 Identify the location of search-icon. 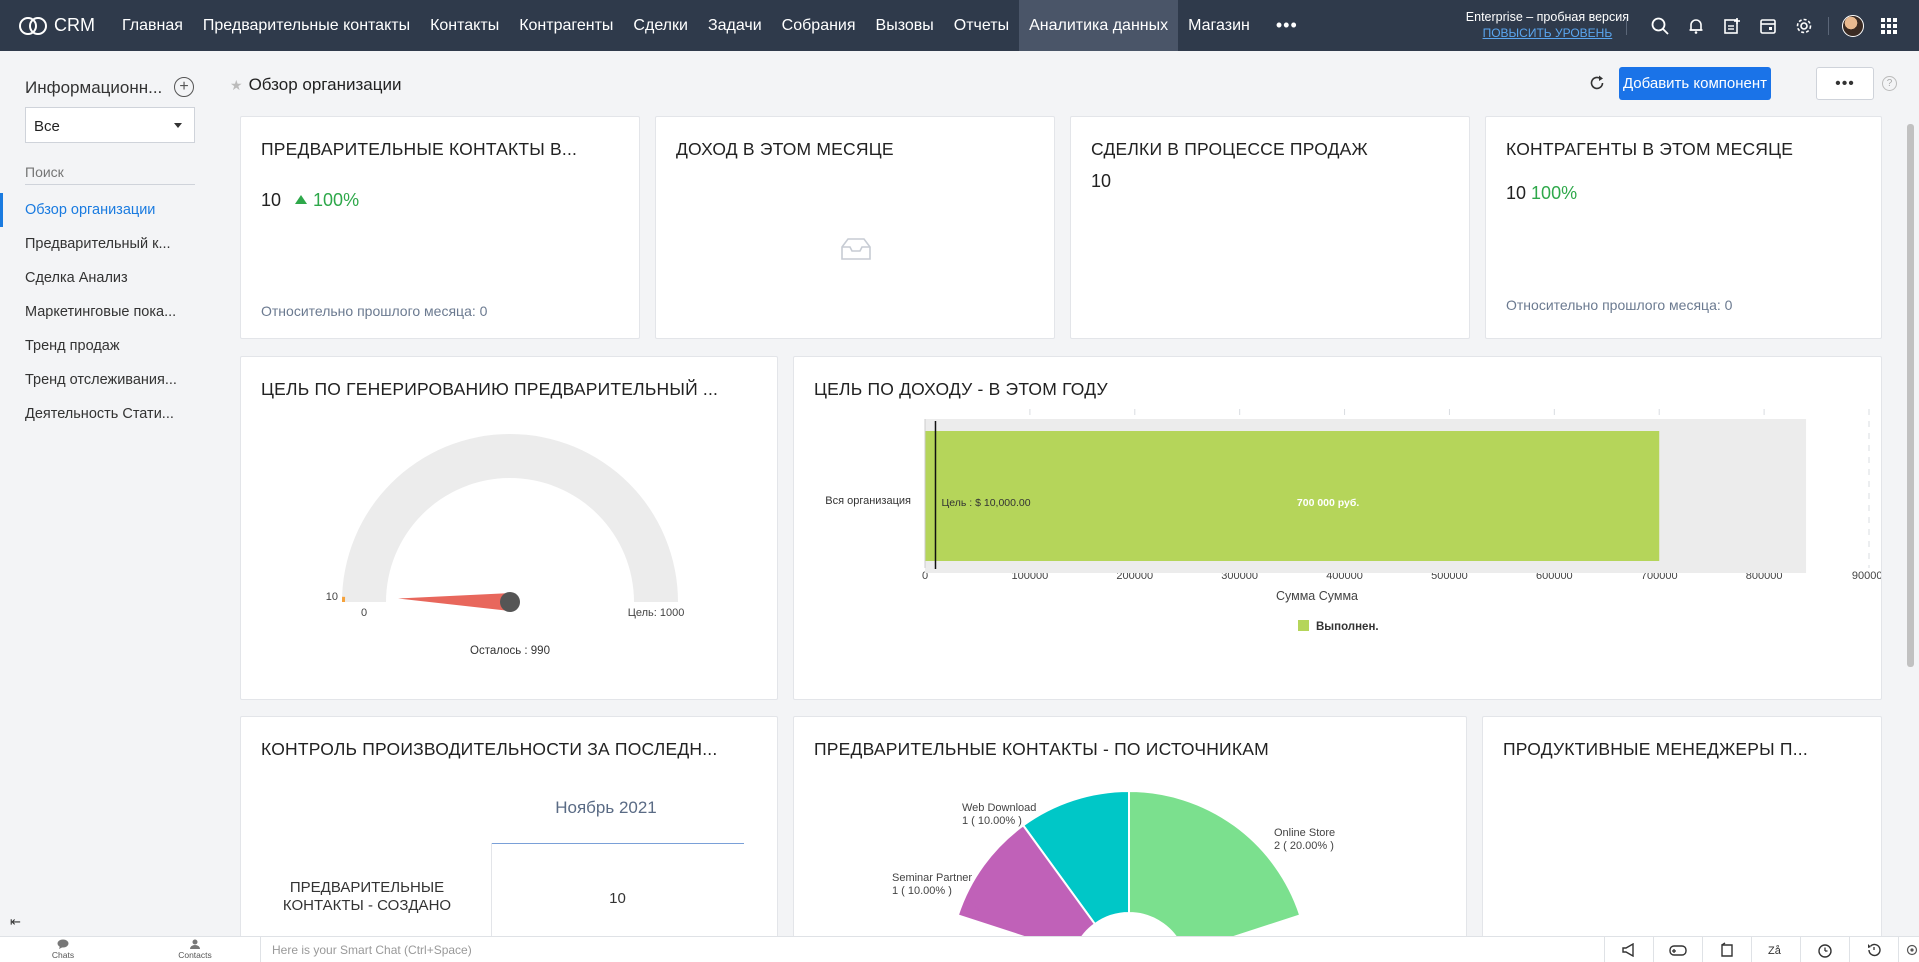
(1660, 25).